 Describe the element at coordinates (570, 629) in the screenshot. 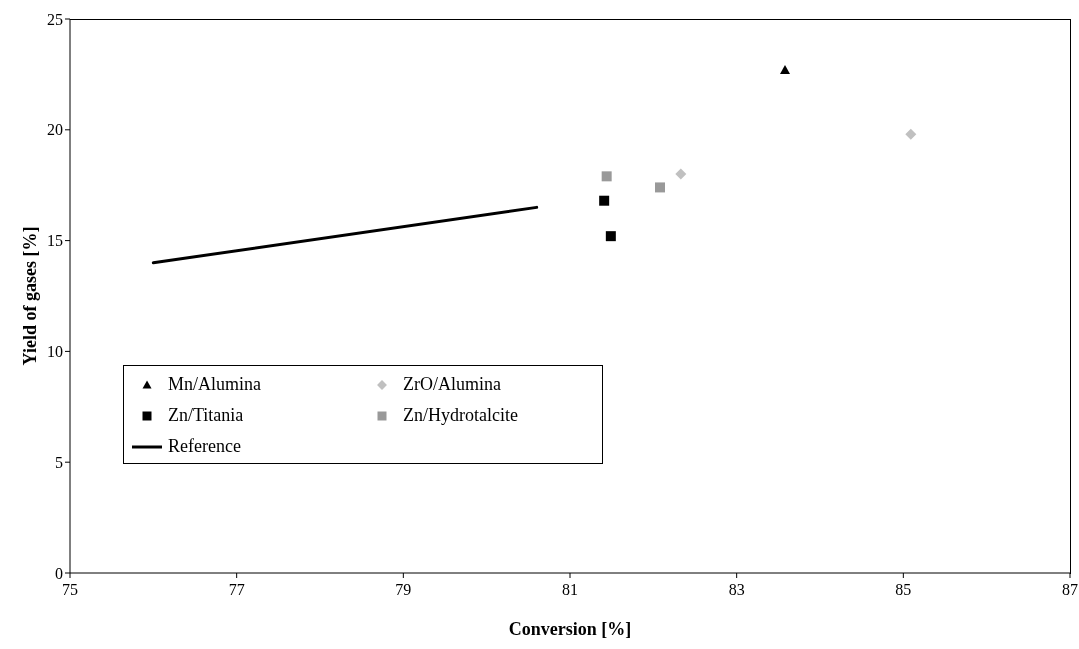

I see `x-axis-title: Conversion [%]` at that location.